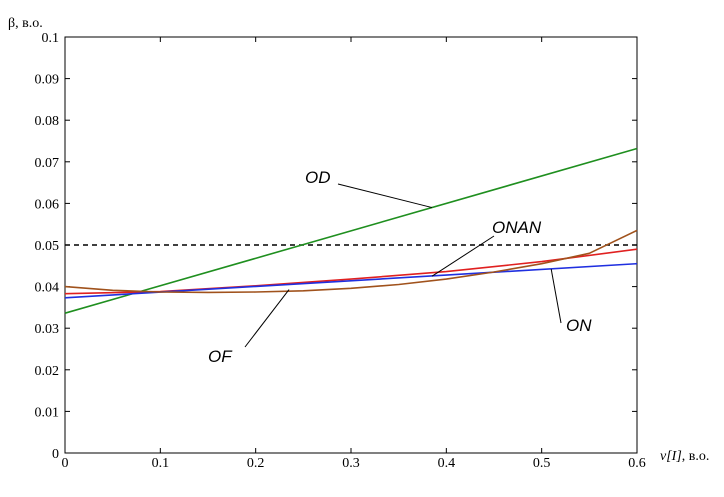  I want to click on y-tick-label: 0.02, so click(47, 371).